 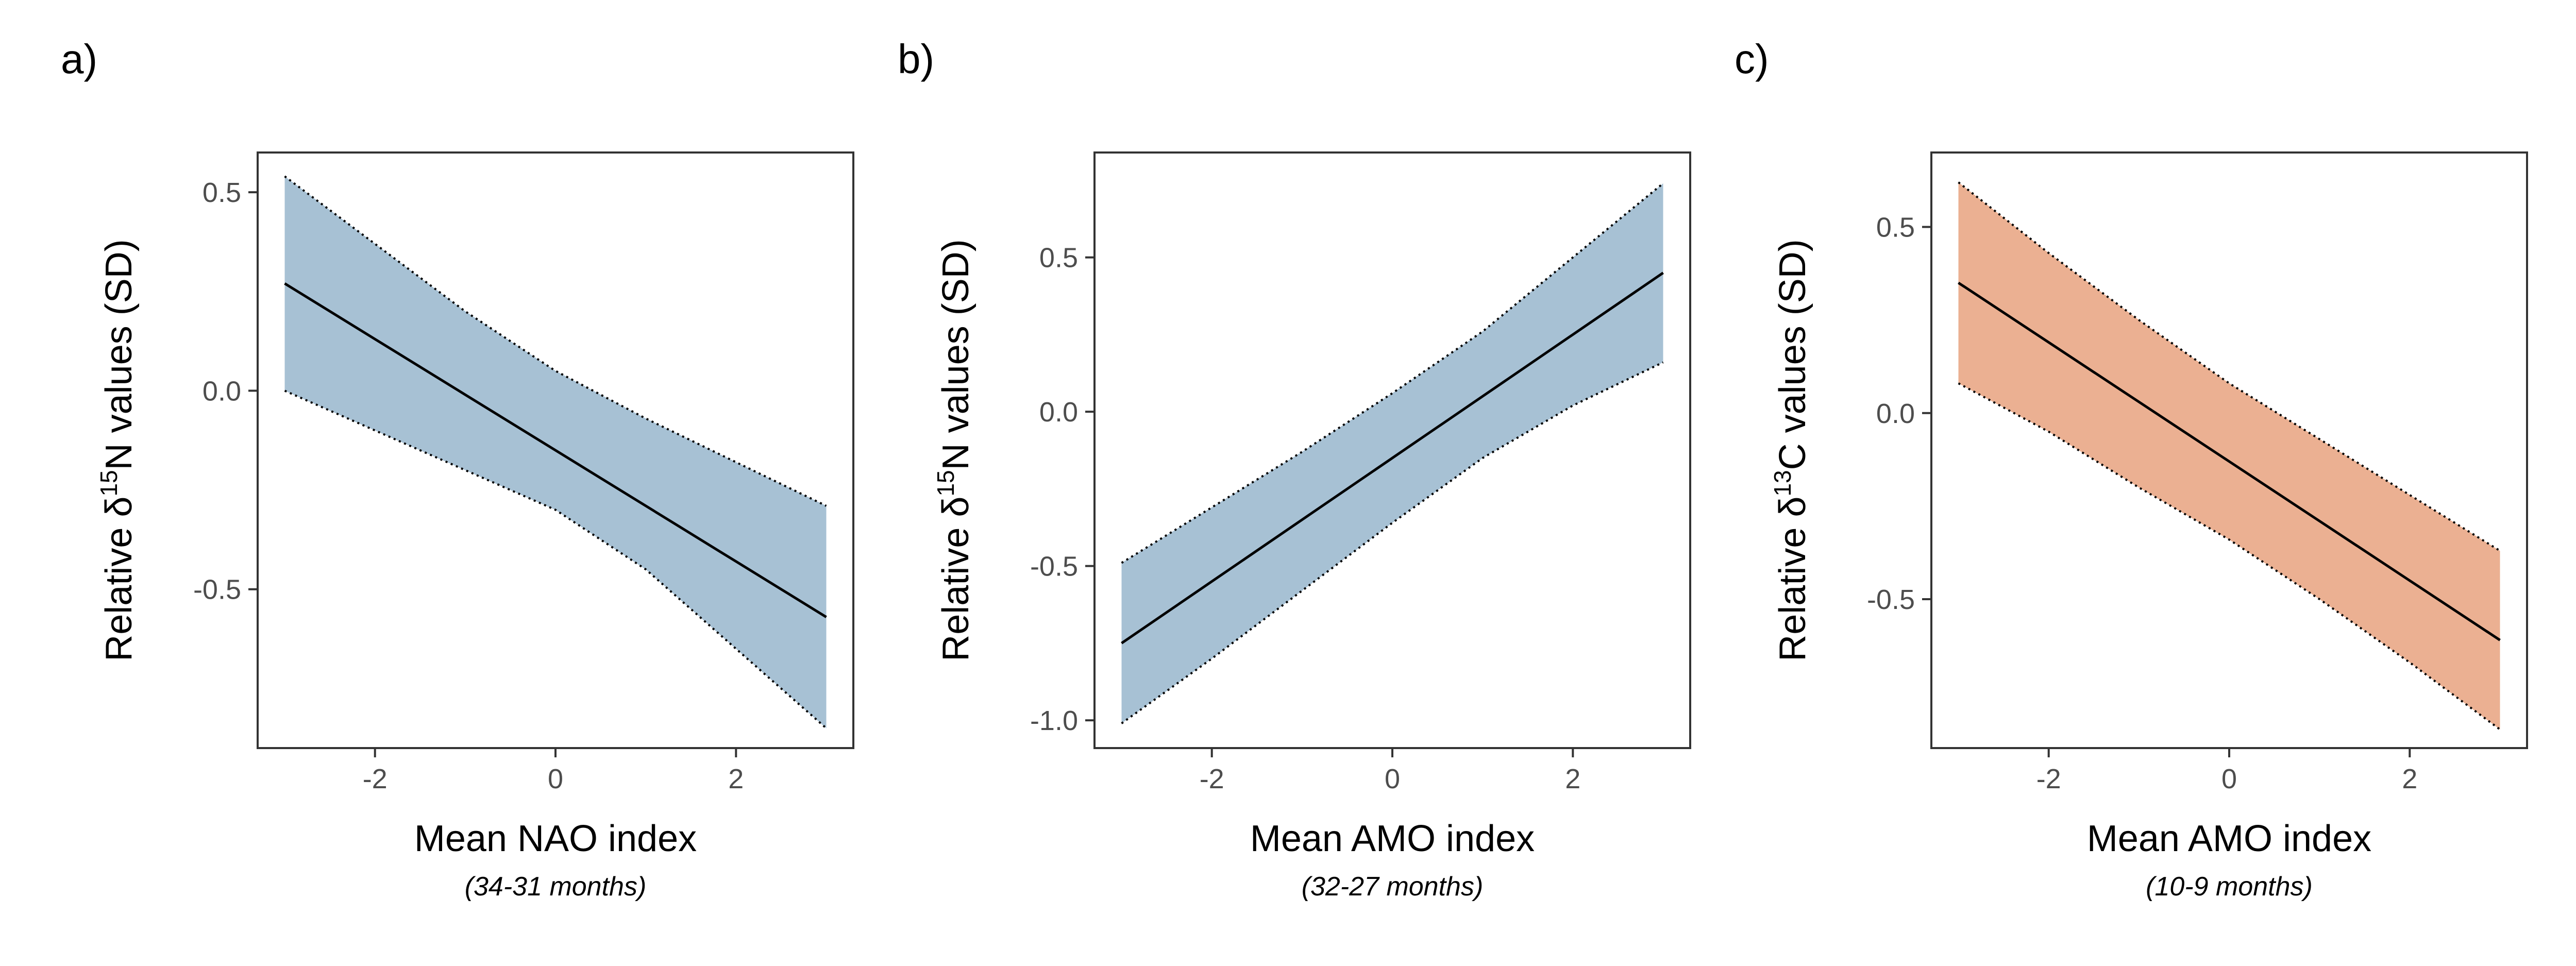 What do you see at coordinates (556, 887) in the screenshot?
I see `x-axis-subtitle: (34-31 months)` at bounding box center [556, 887].